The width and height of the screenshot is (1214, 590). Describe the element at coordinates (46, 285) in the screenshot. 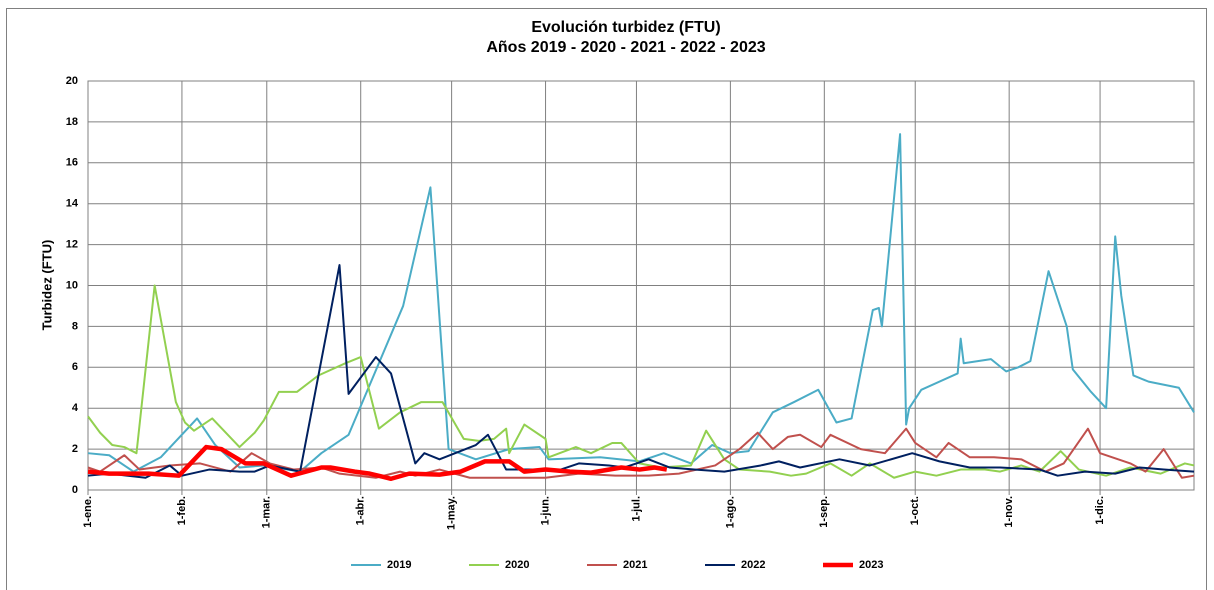

I see `y-axis-label: Turbidez (FTU)` at that location.